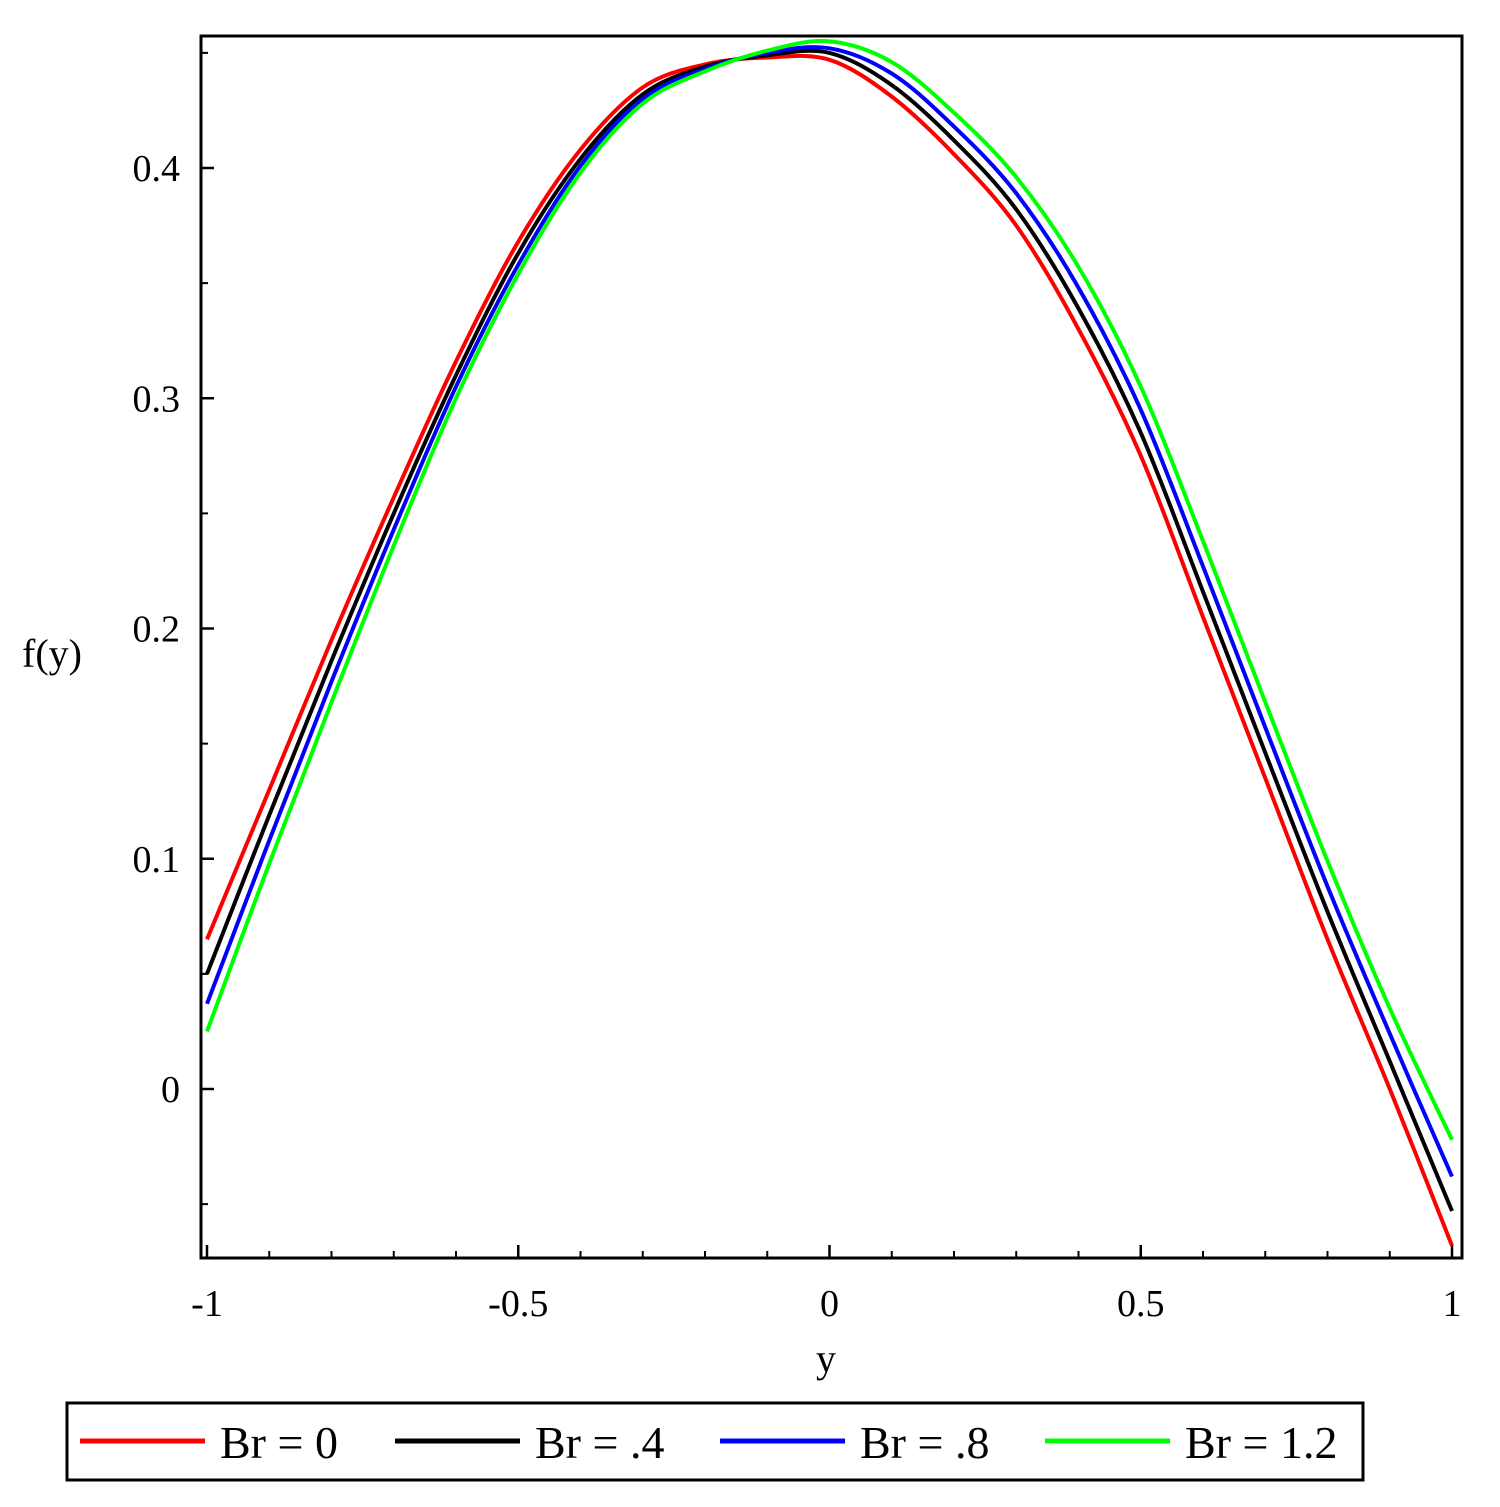 The height and width of the screenshot is (1507, 1500). Describe the element at coordinates (599, 1442) in the screenshot. I see `legend-label-1: Br = .4` at that location.